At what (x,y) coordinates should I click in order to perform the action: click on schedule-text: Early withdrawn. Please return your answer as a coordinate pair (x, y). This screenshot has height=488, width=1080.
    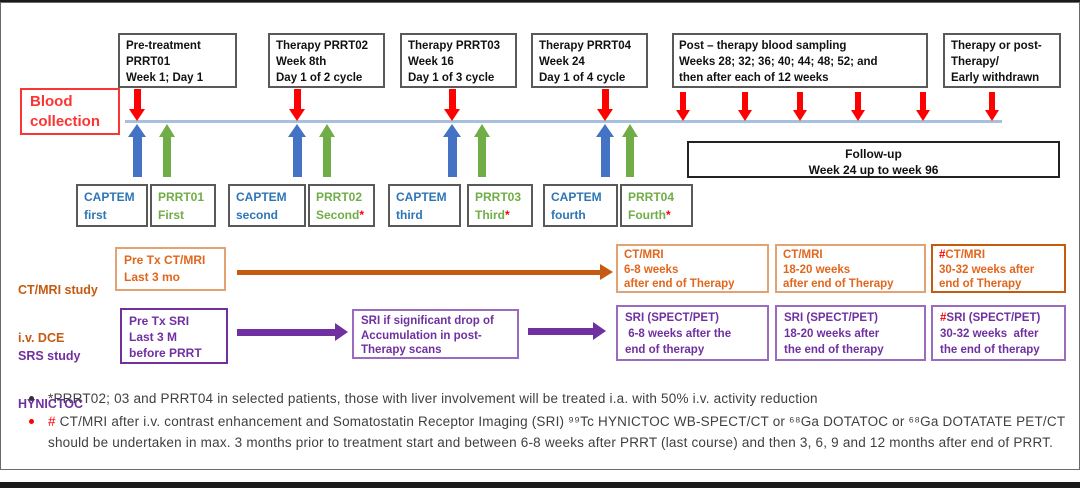
    Looking at the image, I should click on (995, 78).